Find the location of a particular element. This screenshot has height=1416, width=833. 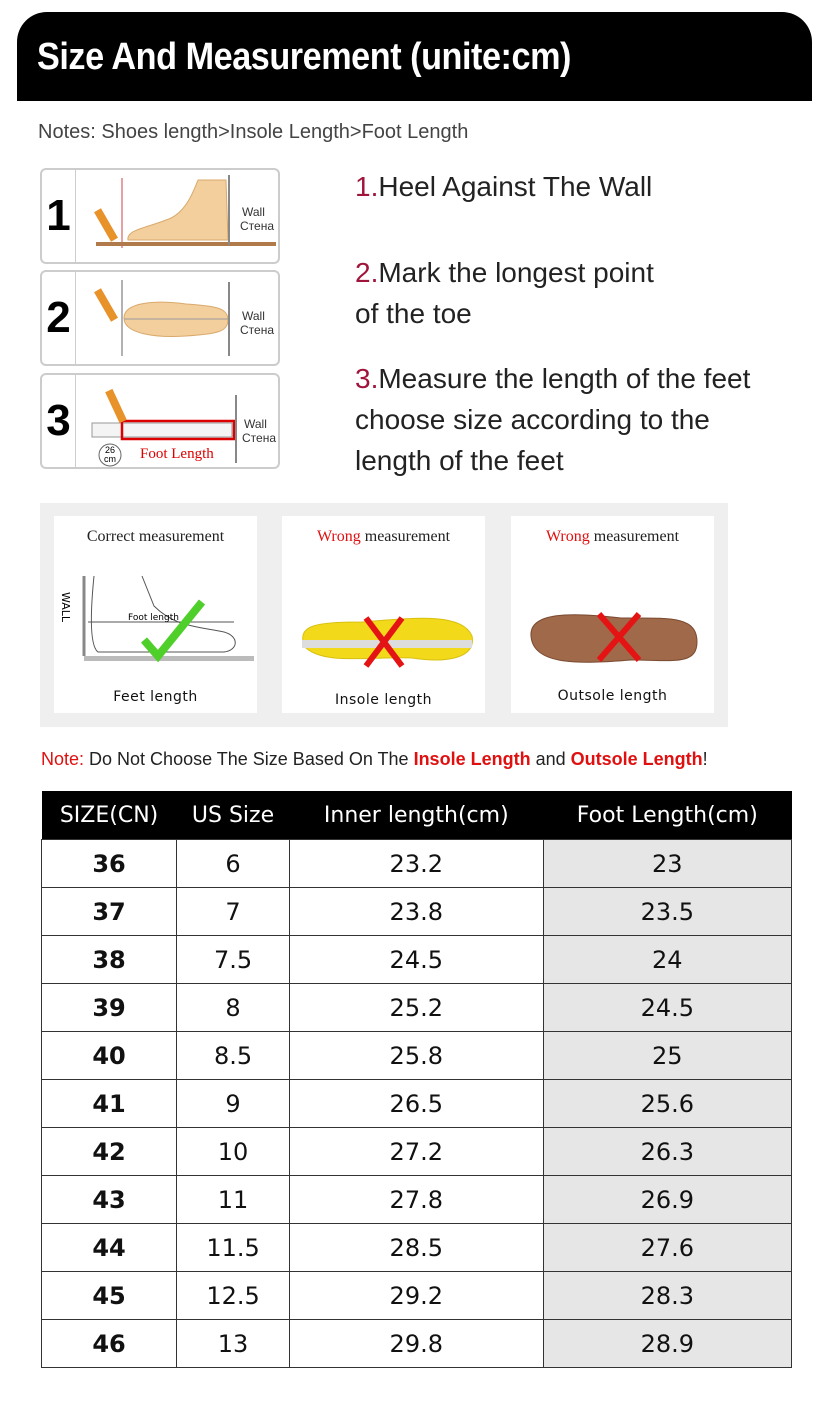

size-cn-cell: 40 is located at coordinates (109, 1055).